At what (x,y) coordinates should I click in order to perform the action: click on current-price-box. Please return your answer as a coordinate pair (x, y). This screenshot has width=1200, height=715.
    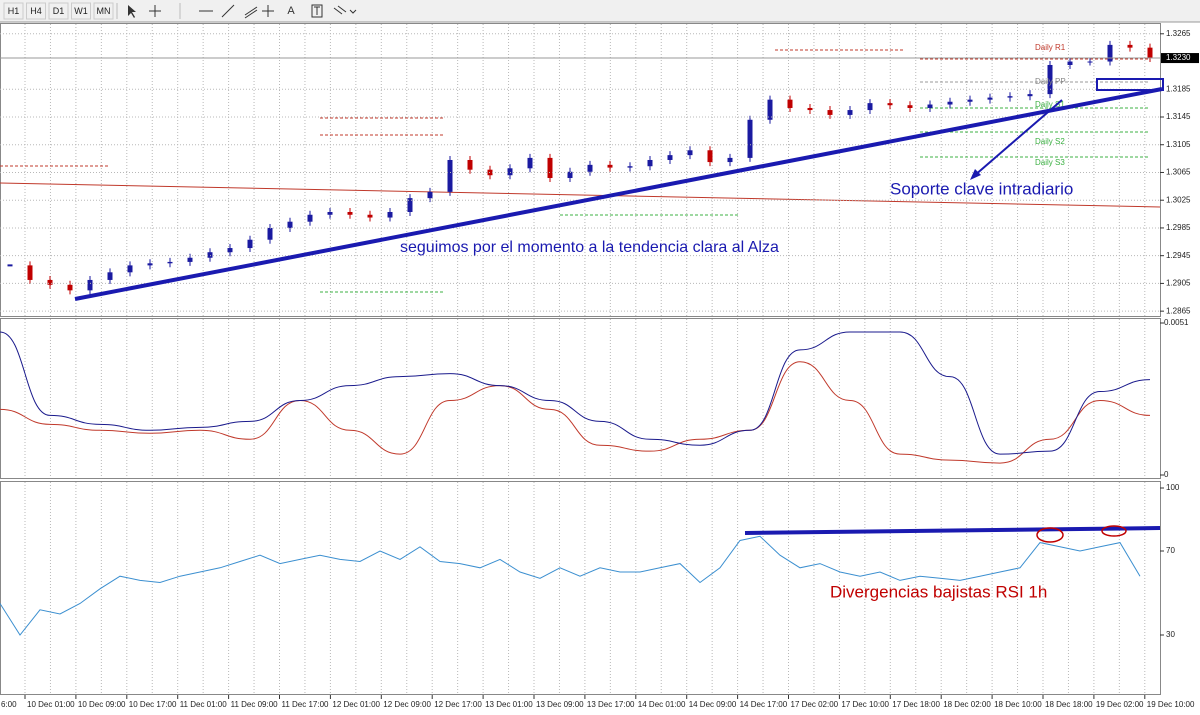
    Looking at the image, I should click on (1180, 58).